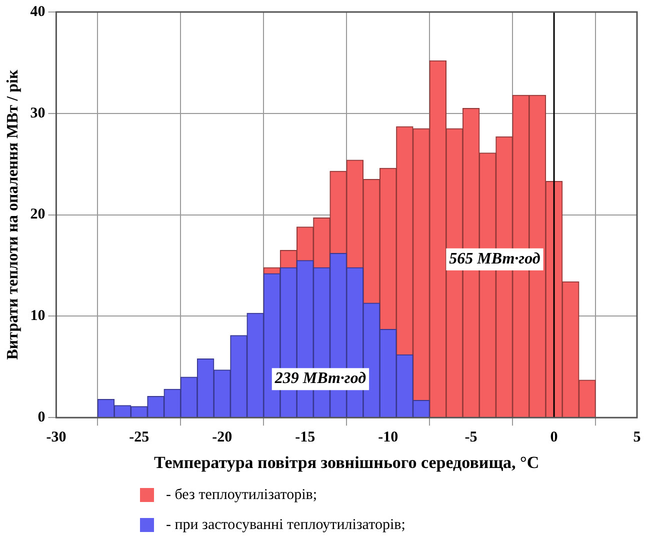 The width and height of the screenshot is (645, 546). What do you see at coordinates (471, 437) in the screenshot?
I see `x-tick-label: -5` at bounding box center [471, 437].